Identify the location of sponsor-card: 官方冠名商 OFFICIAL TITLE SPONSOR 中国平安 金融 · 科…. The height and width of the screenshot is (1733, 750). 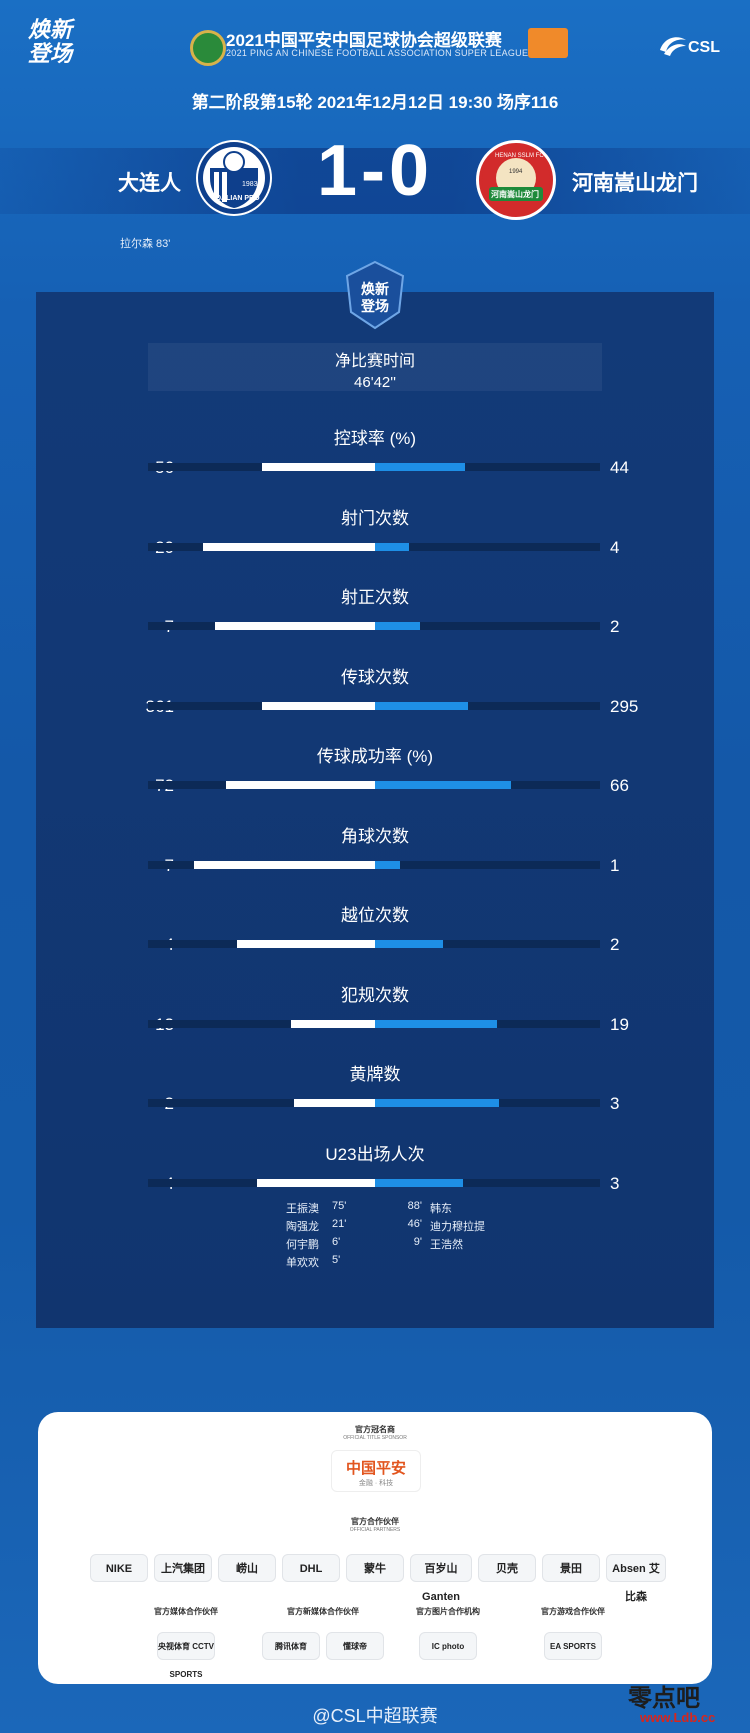
(375, 1548).